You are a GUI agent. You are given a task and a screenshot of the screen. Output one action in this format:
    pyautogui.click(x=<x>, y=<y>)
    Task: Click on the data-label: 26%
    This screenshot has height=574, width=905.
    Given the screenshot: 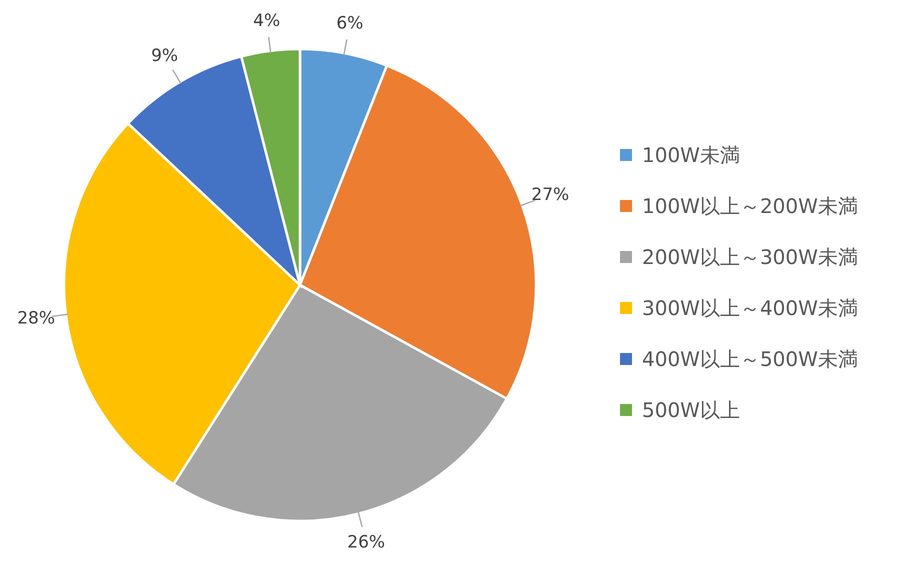 What is the action you would take?
    pyautogui.click(x=366, y=542)
    